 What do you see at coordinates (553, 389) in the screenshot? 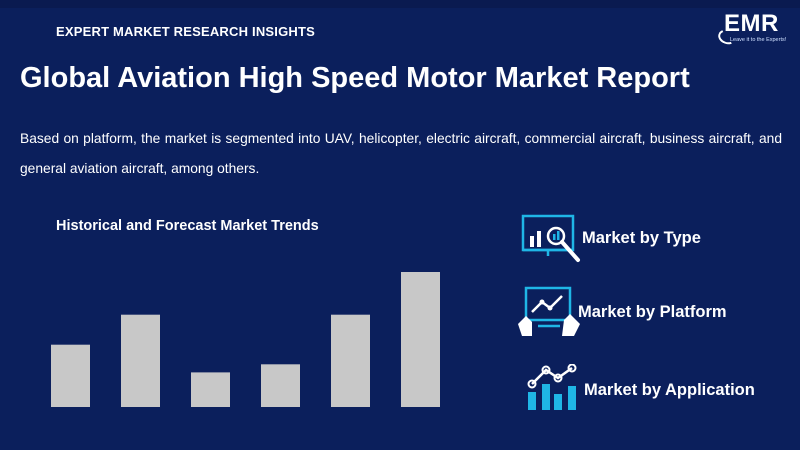
I see `bar-line-chart-icon` at bounding box center [553, 389].